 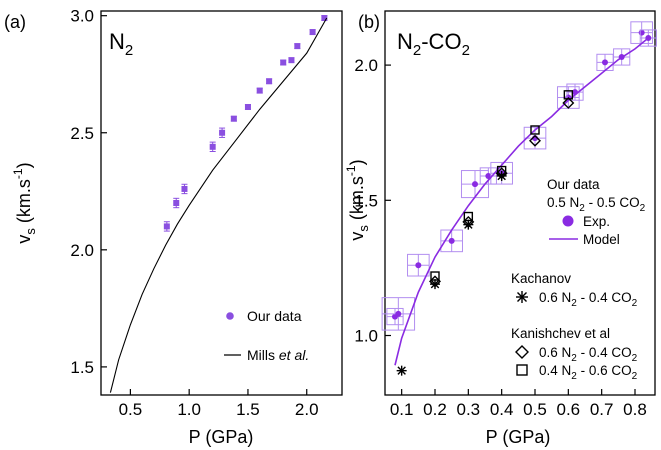 What do you see at coordinates (189, 409) in the screenshot?
I see `x-tick-label: 1.0` at bounding box center [189, 409].